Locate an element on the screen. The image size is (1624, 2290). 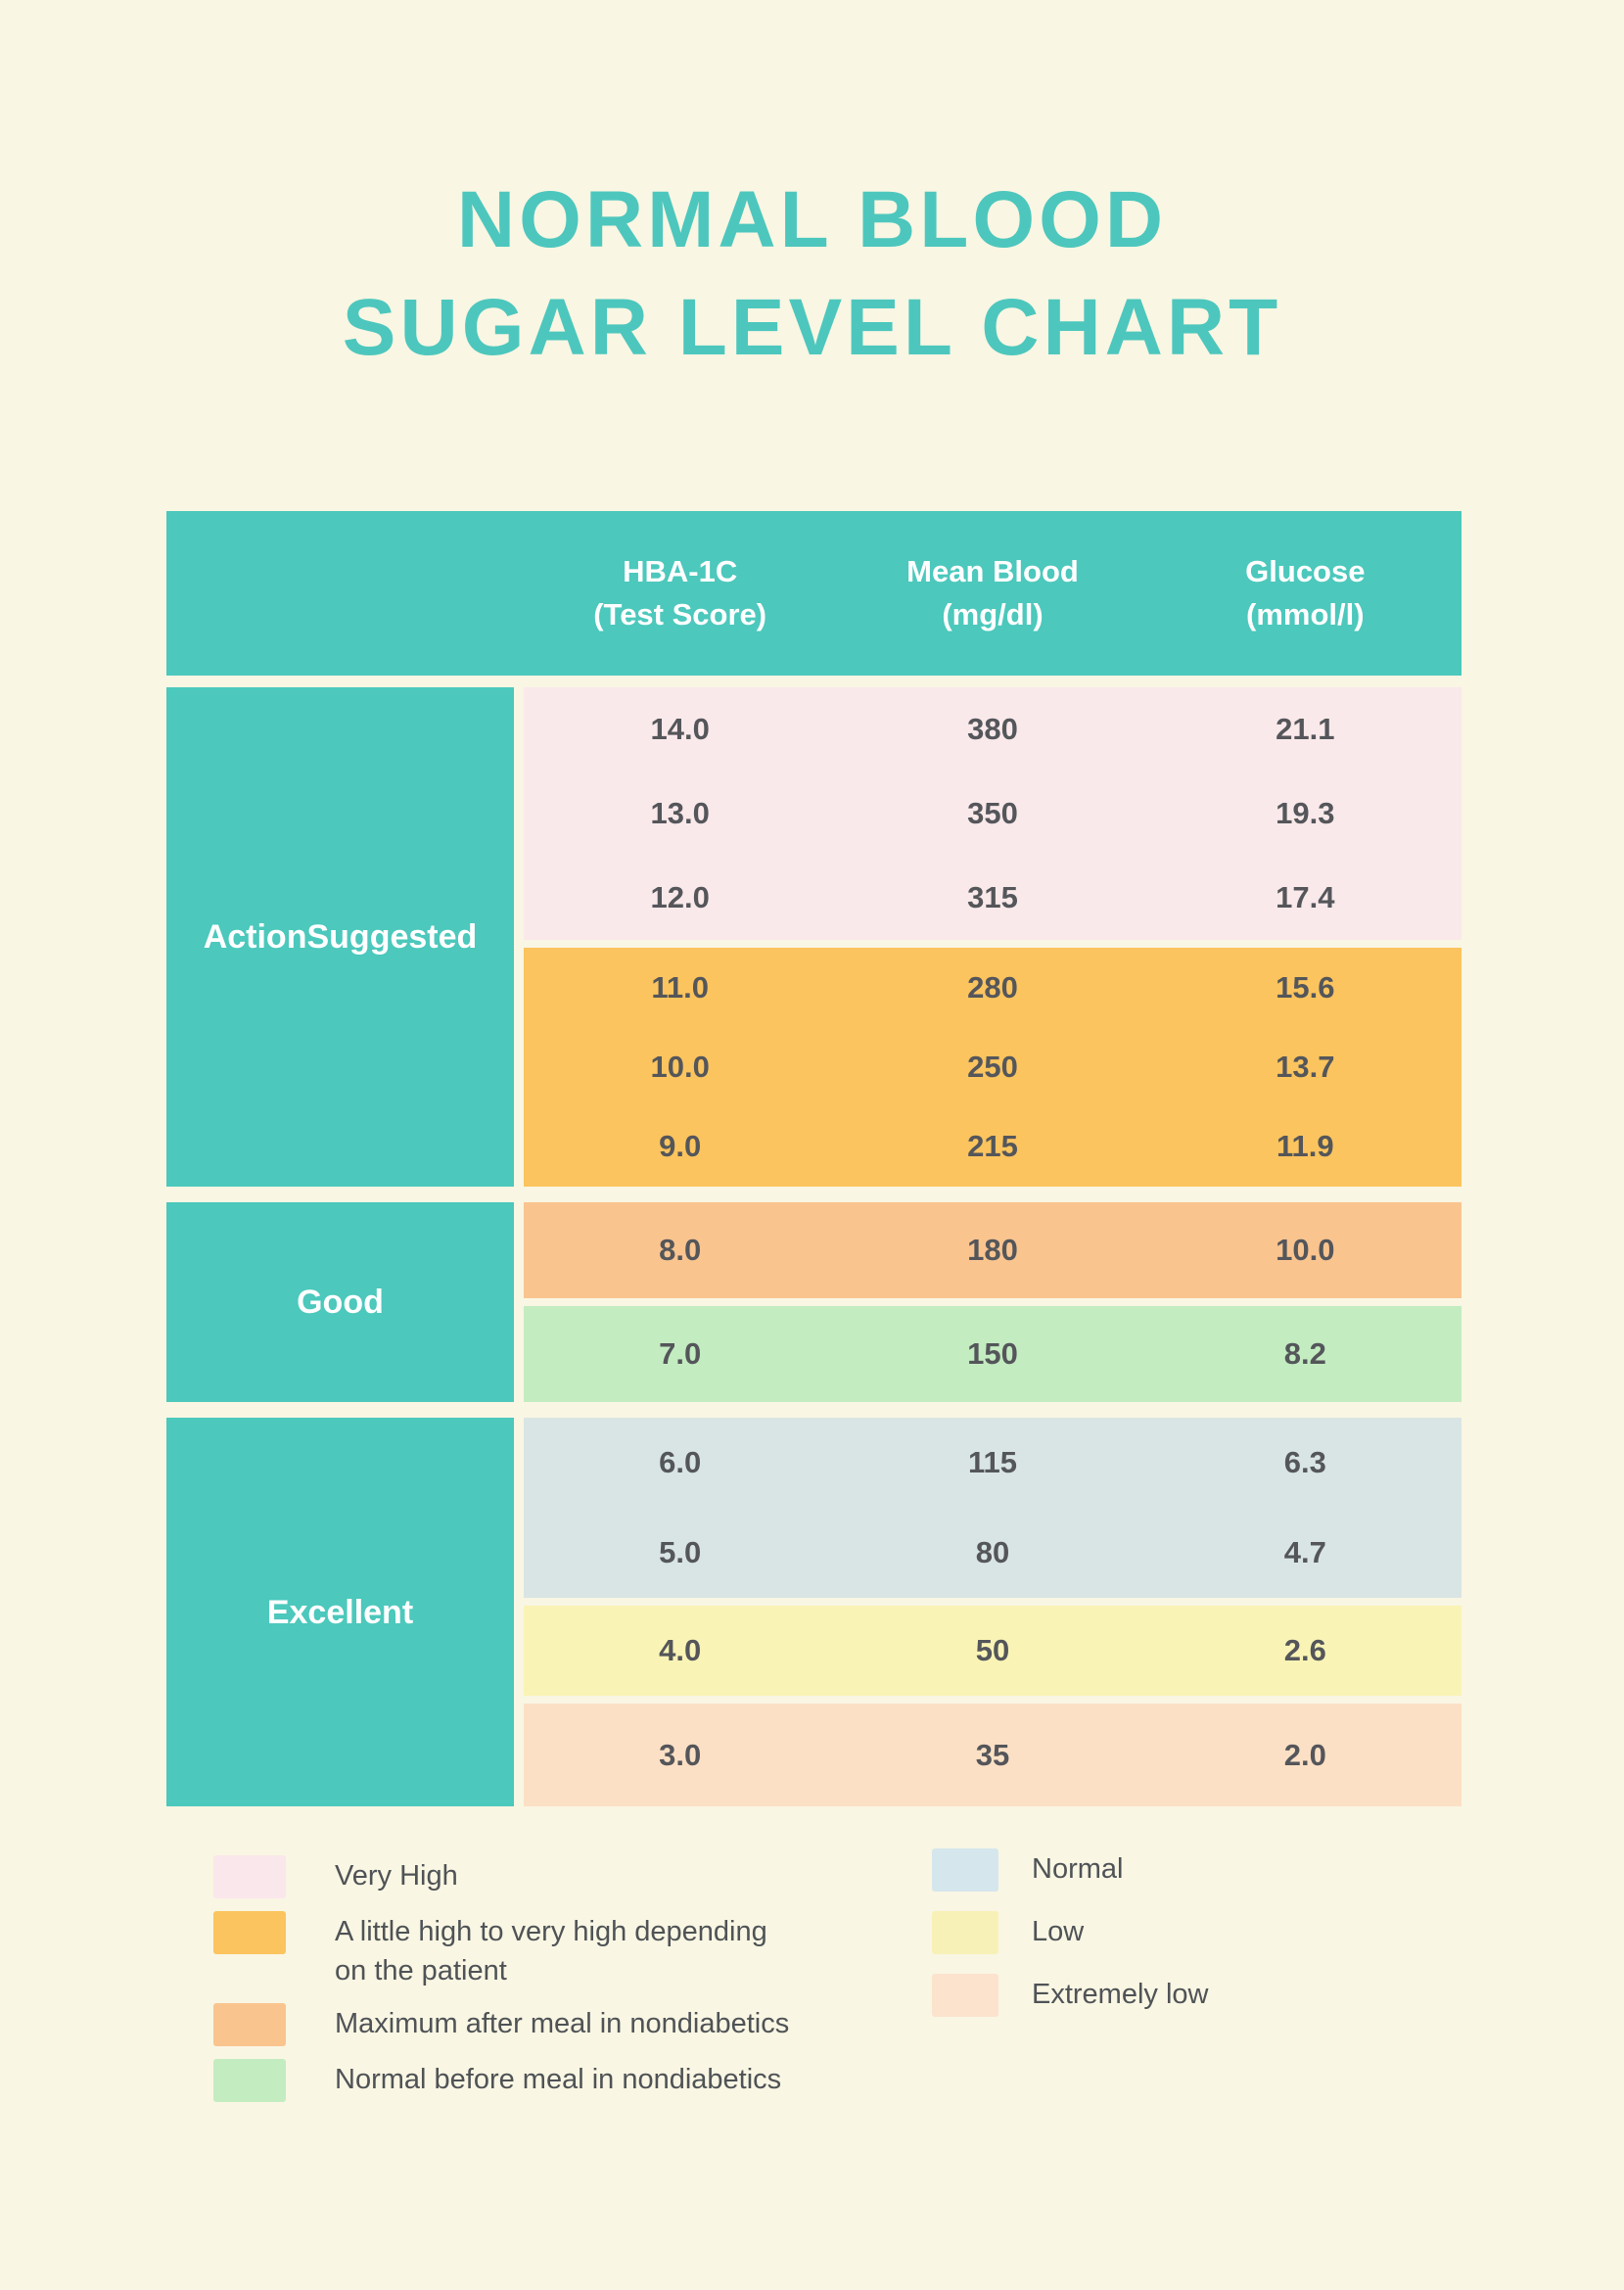
section-label: Excellent is located at coordinates (340, 1612).